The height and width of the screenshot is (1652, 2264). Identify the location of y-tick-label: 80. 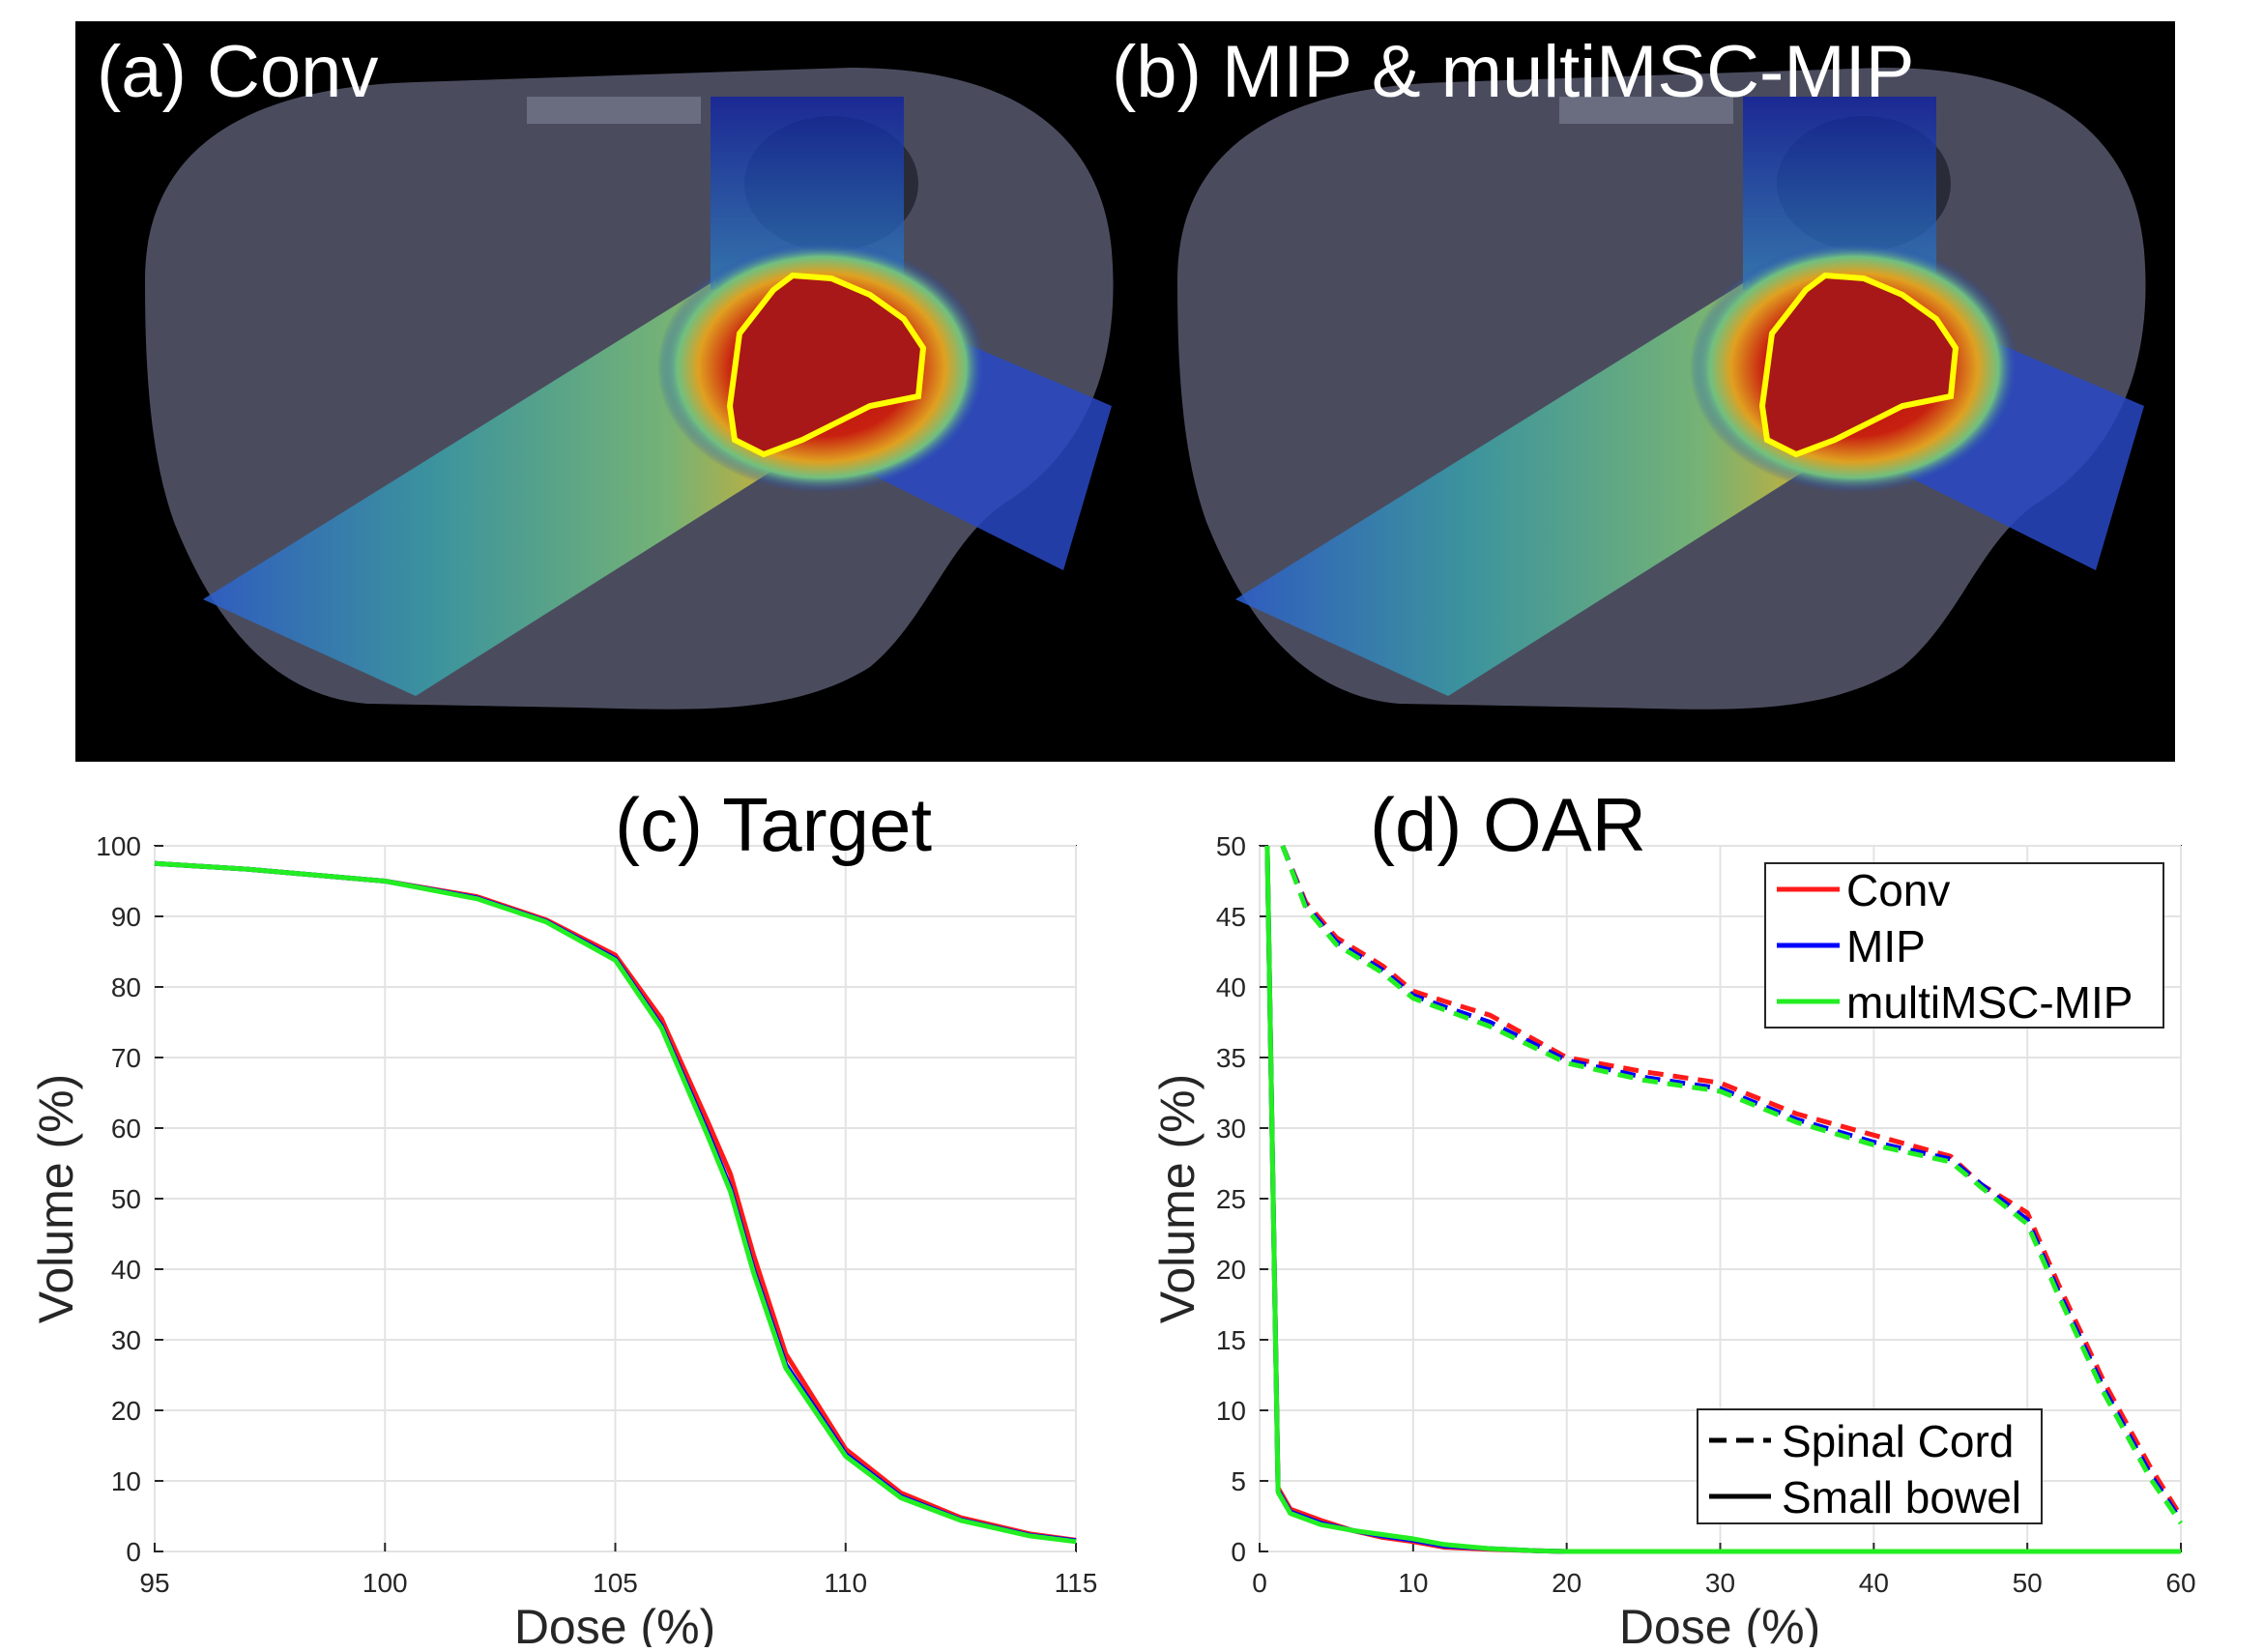
(126, 987).